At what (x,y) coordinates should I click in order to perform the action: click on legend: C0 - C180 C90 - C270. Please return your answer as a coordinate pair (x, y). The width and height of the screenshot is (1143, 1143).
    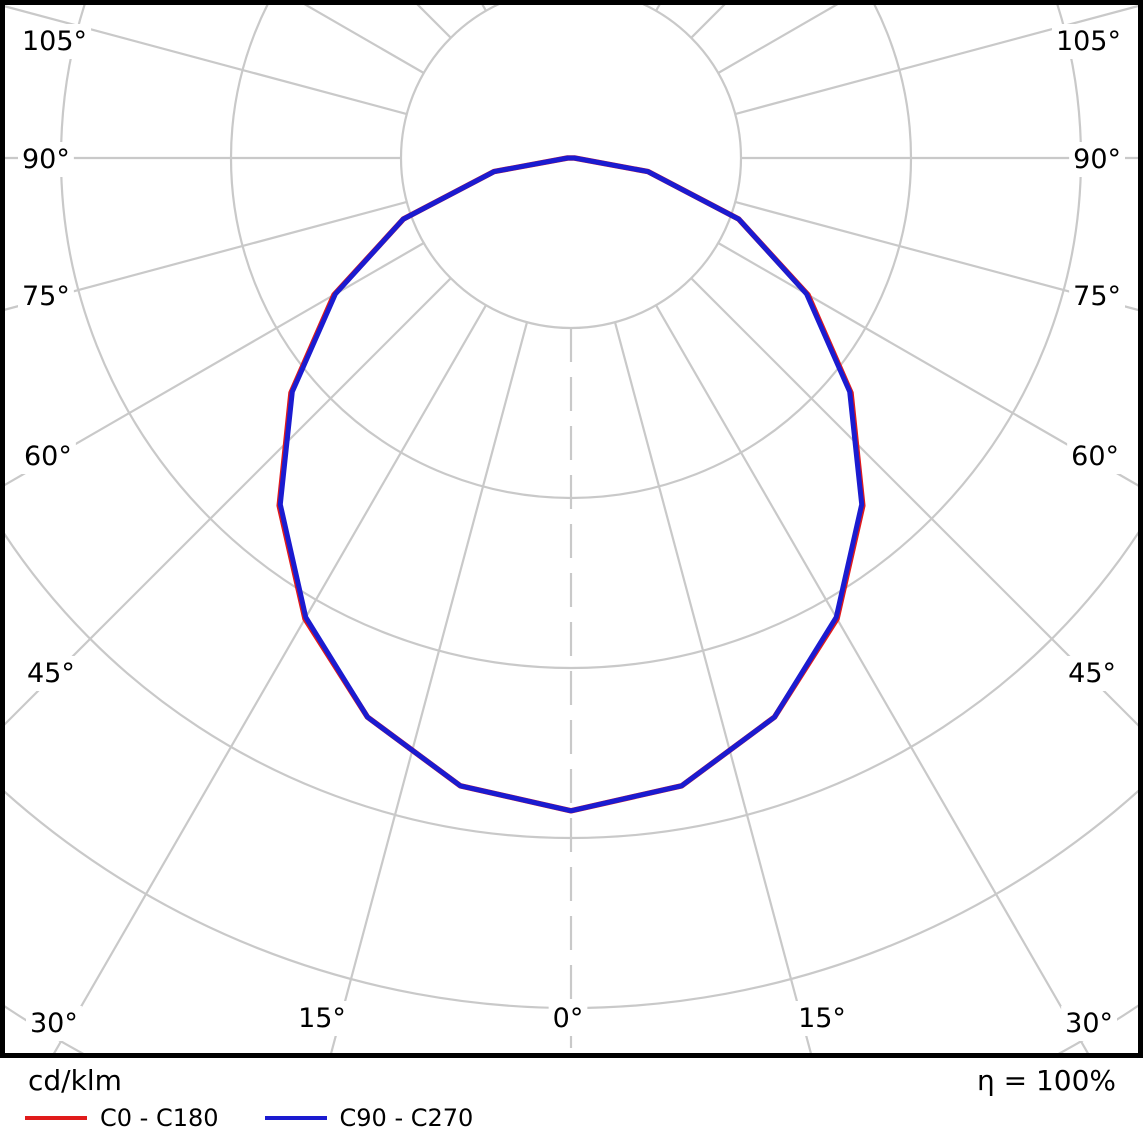
    Looking at the image, I should click on (249, 1118).